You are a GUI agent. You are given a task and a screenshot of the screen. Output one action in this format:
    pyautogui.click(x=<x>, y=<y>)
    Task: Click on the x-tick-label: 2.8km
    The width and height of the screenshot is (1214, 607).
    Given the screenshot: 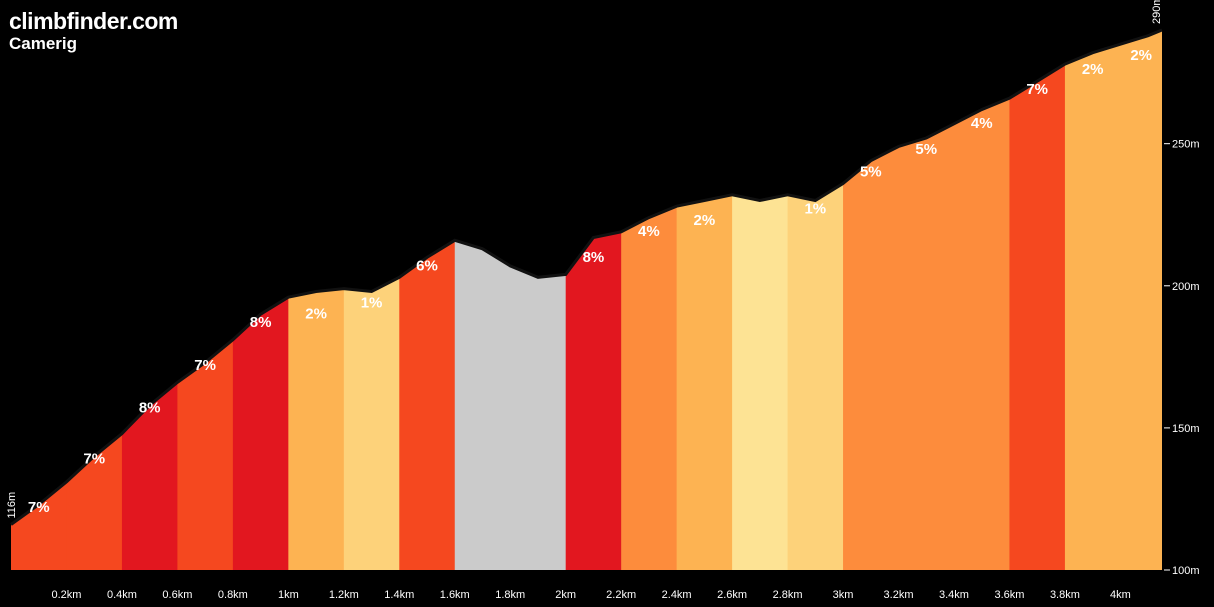 What is the action you would take?
    pyautogui.click(x=788, y=595)
    